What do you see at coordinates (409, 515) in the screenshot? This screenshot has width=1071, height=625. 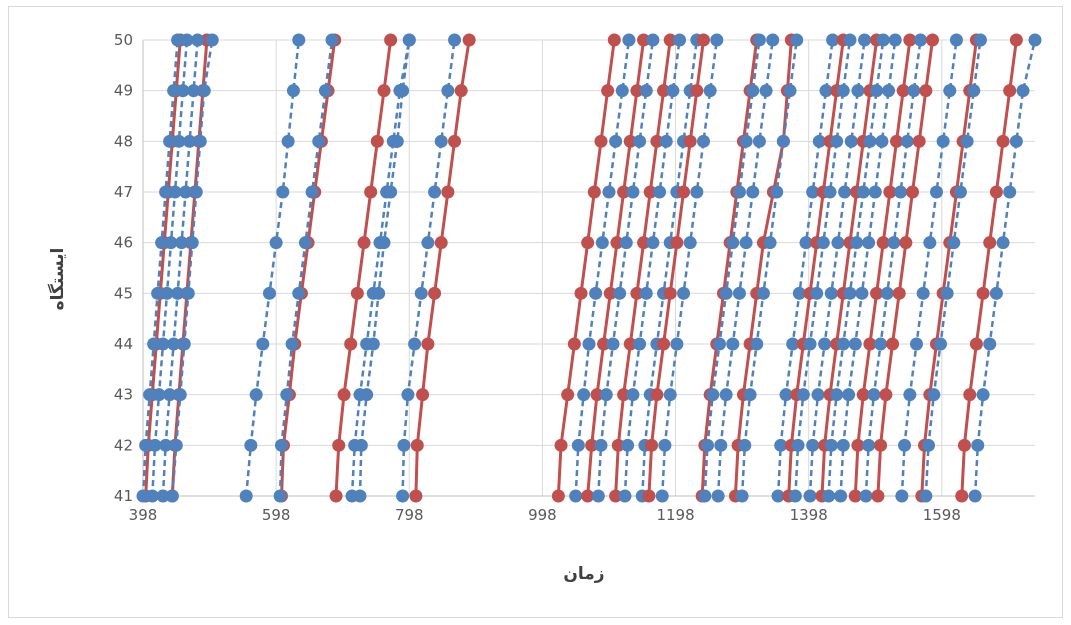 I see `x-tick-label: 798` at bounding box center [409, 515].